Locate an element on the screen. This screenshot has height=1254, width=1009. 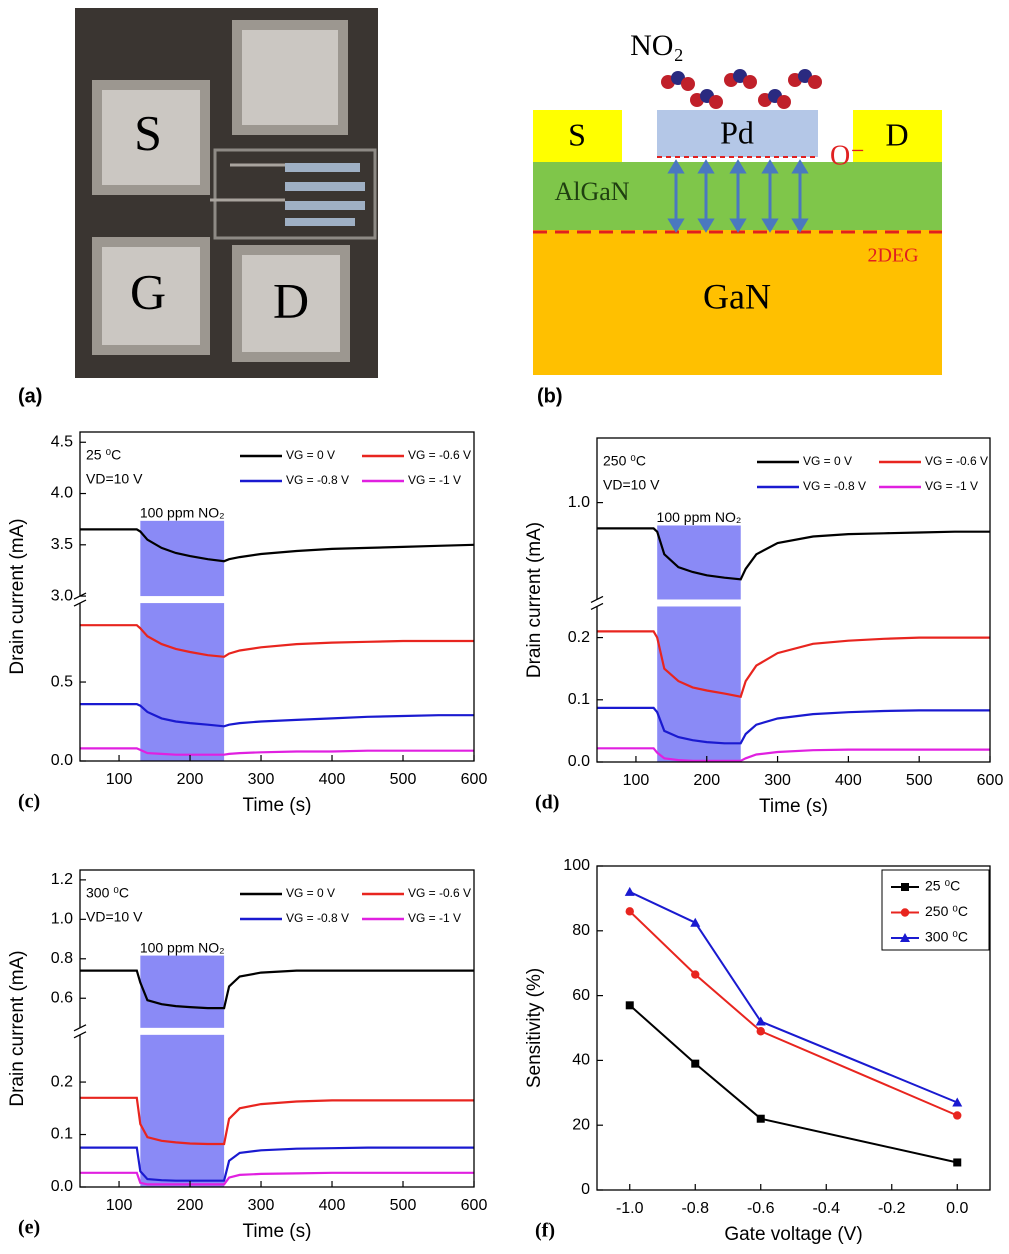
y-tick-label: 0.6 is located at coordinates (62, 997).